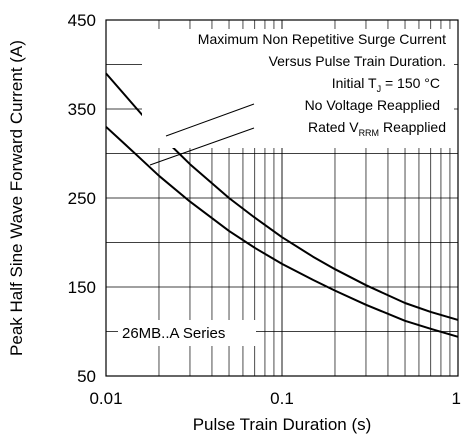 Image resolution: width=462 pixels, height=439 pixels. Describe the element at coordinates (377, 128) in the screenshot. I see `annotation-line-5: Rated VRRM Reapplied` at that location.